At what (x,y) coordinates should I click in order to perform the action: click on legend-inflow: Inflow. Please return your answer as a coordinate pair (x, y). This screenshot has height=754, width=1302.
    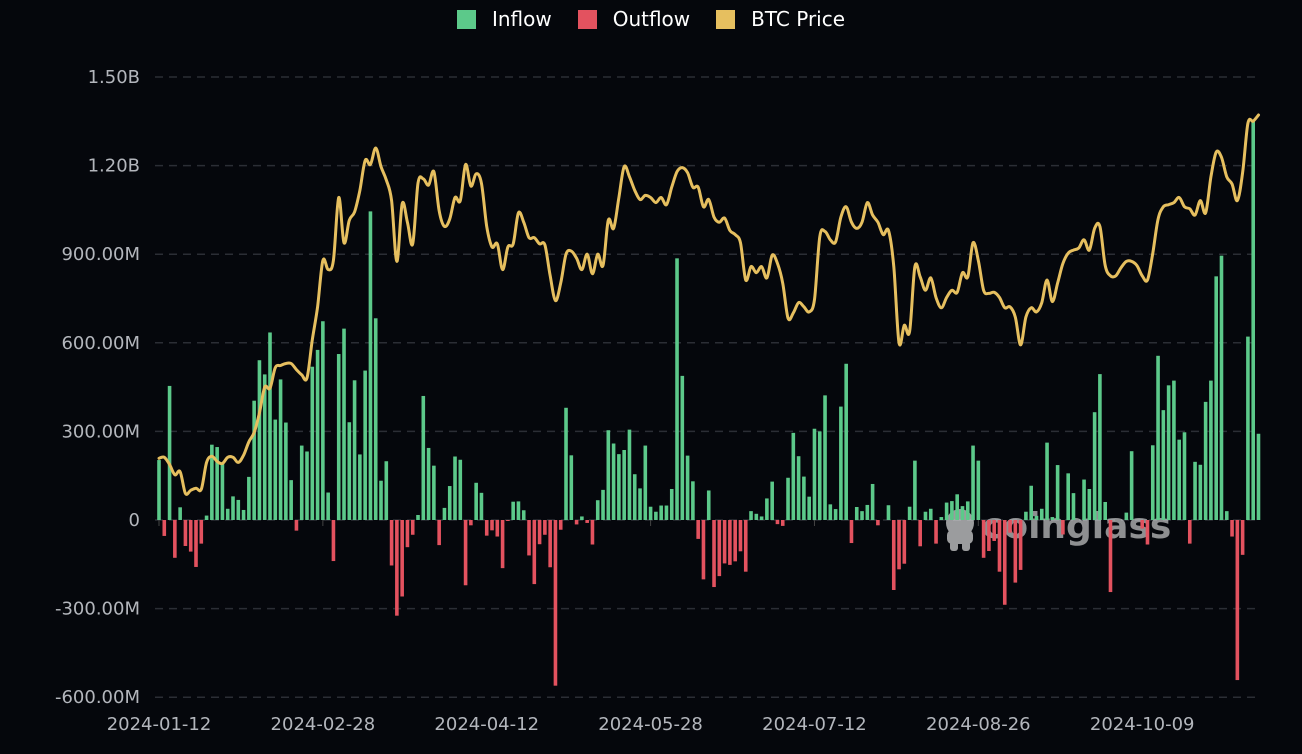
    Looking at the image, I should click on (504, 19).